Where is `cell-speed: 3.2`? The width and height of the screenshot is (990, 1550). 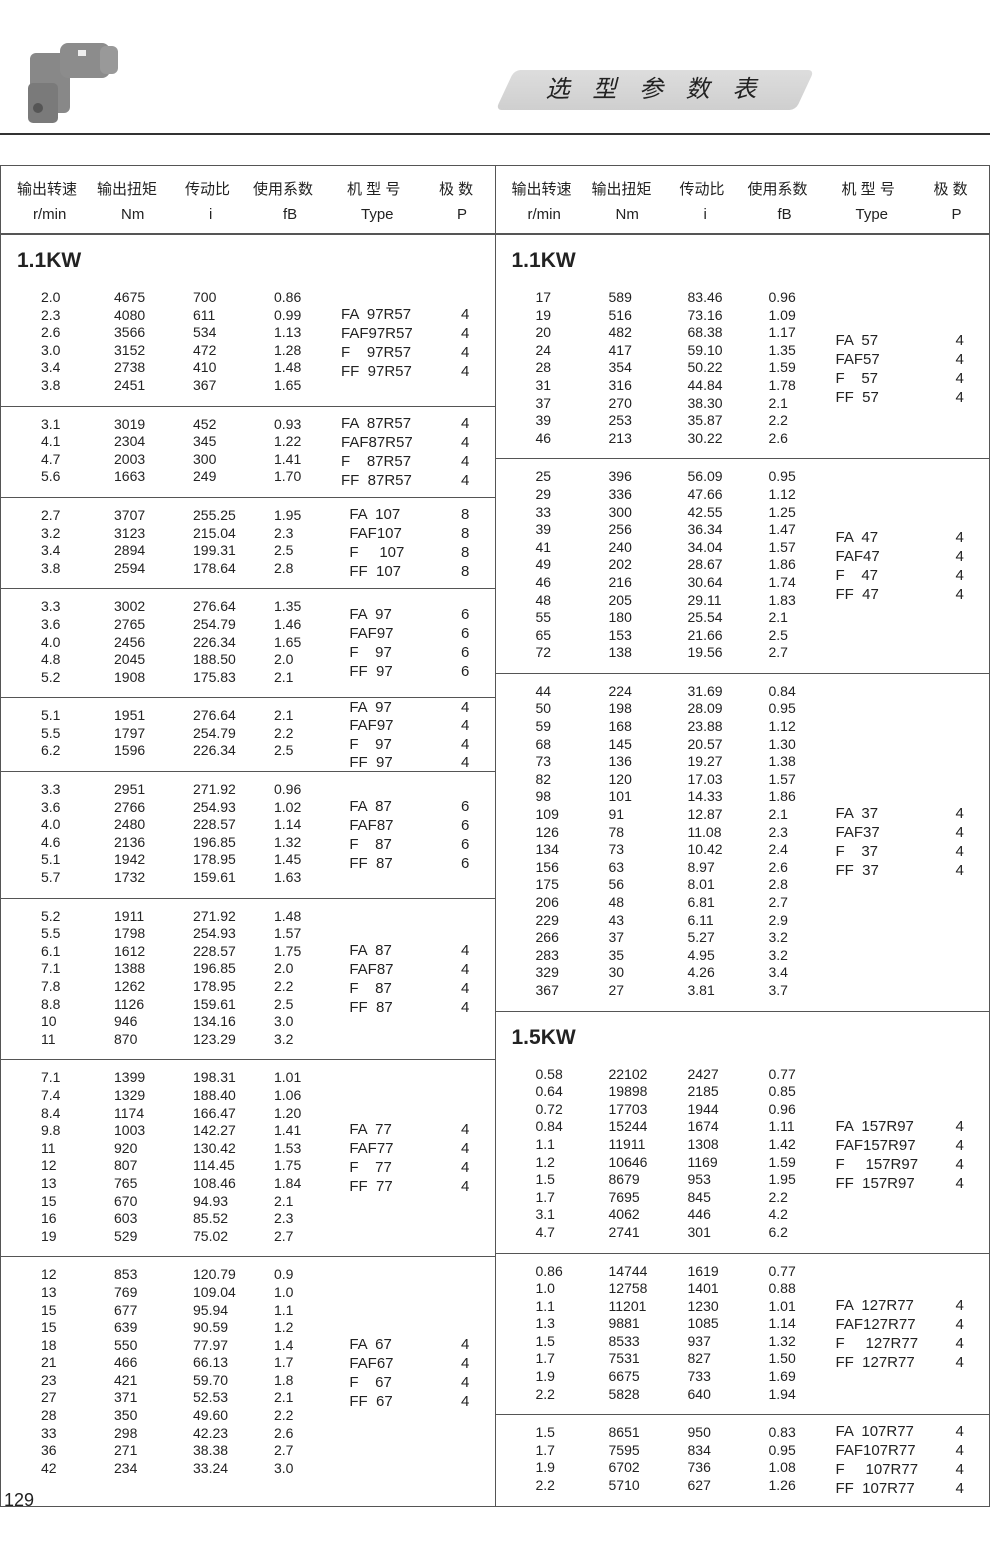 cell-speed: 3.2 is located at coordinates (51, 532).